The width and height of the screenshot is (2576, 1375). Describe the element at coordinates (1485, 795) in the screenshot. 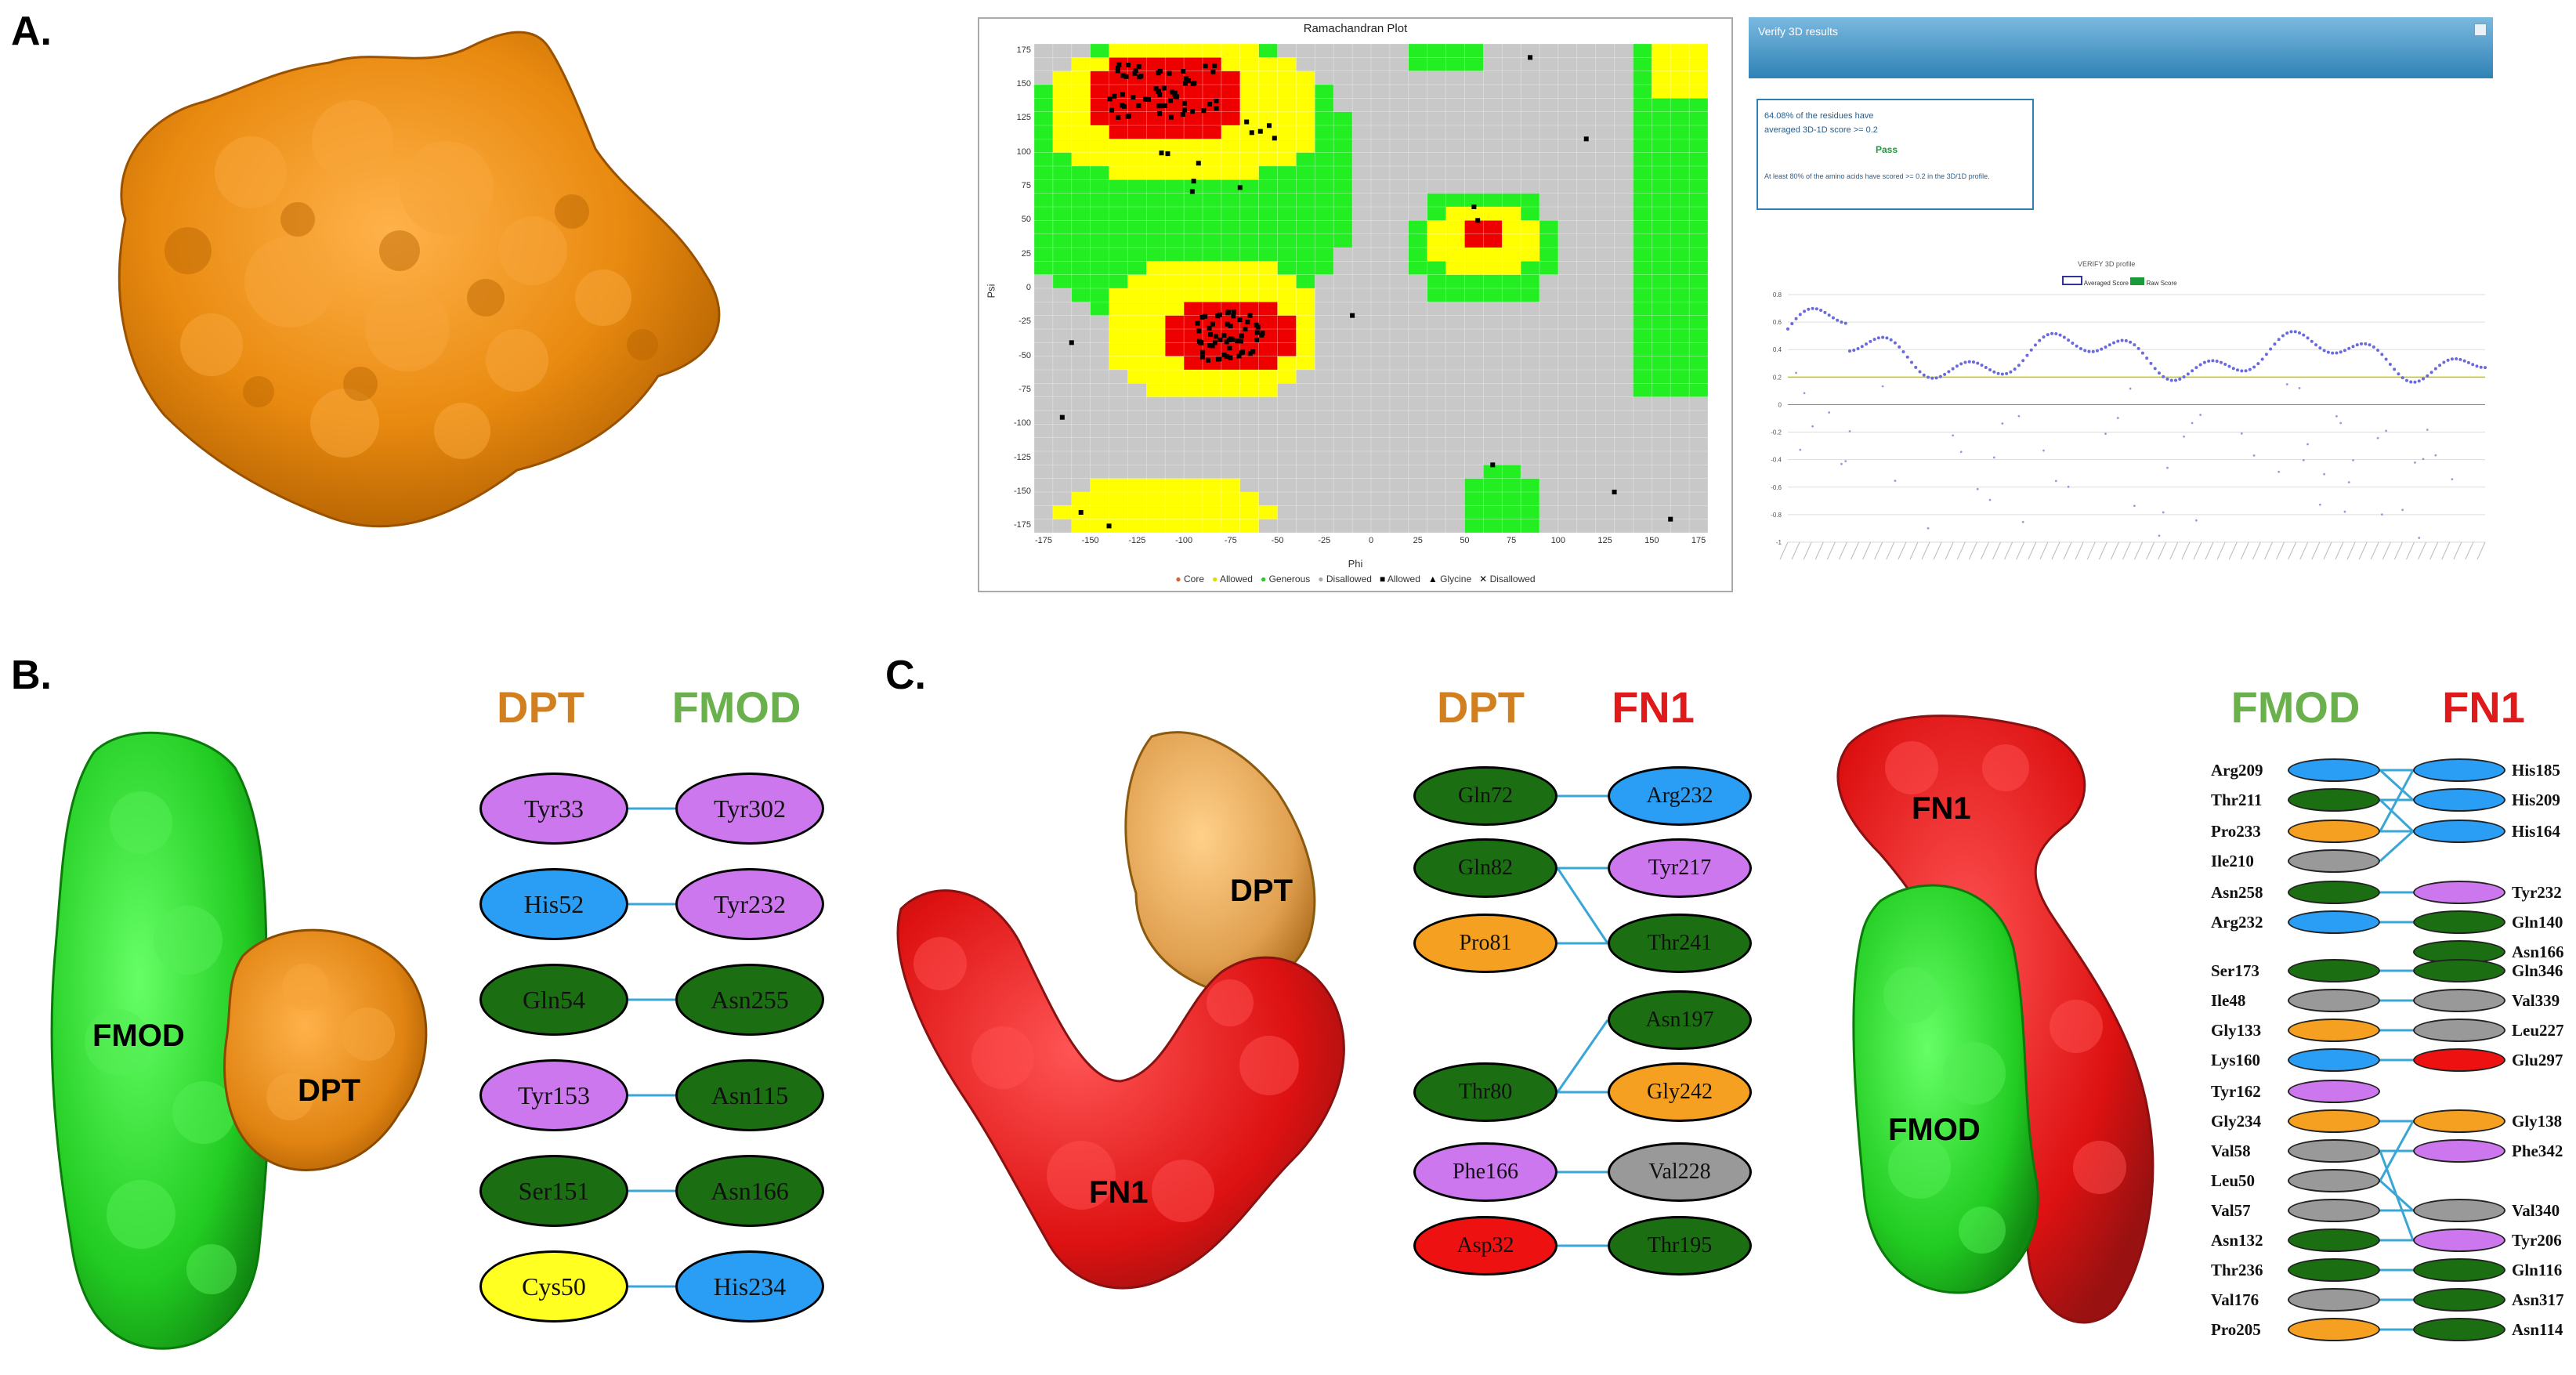

I see `residue-label: Gln72` at that location.